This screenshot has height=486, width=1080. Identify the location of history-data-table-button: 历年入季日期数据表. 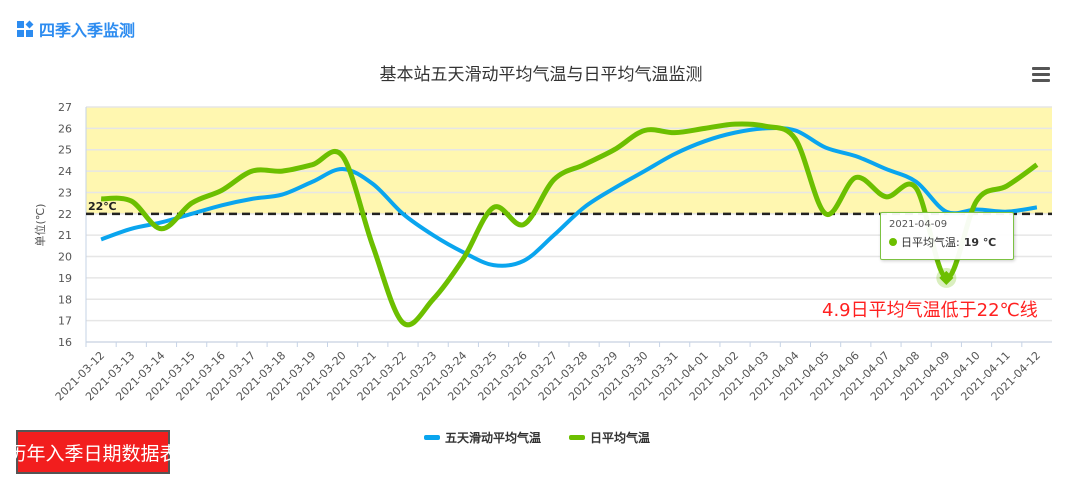
(93, 452).